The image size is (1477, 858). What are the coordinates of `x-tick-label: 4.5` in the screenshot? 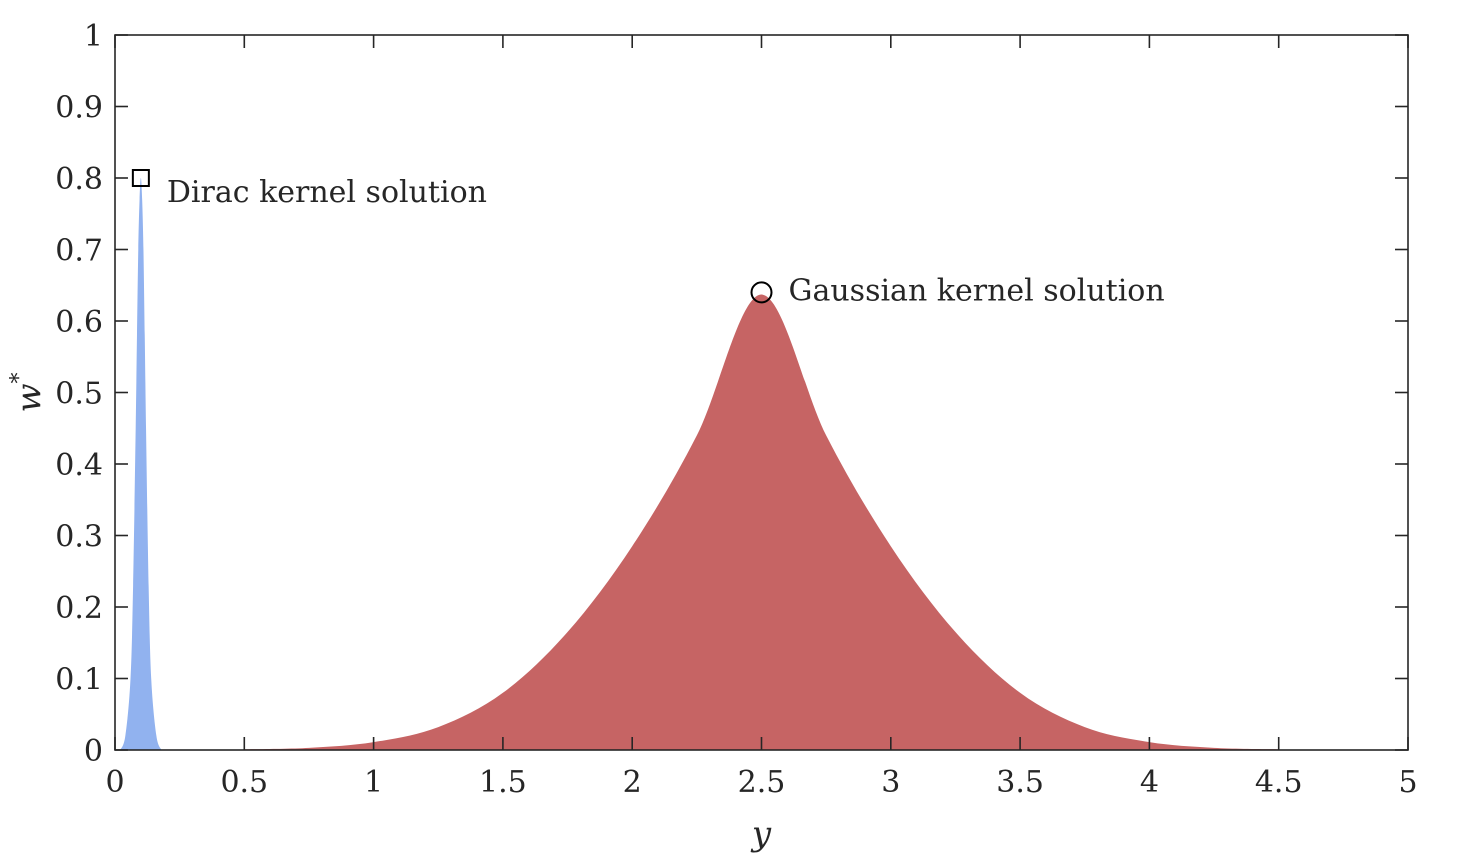 It's located at (1279, 782).